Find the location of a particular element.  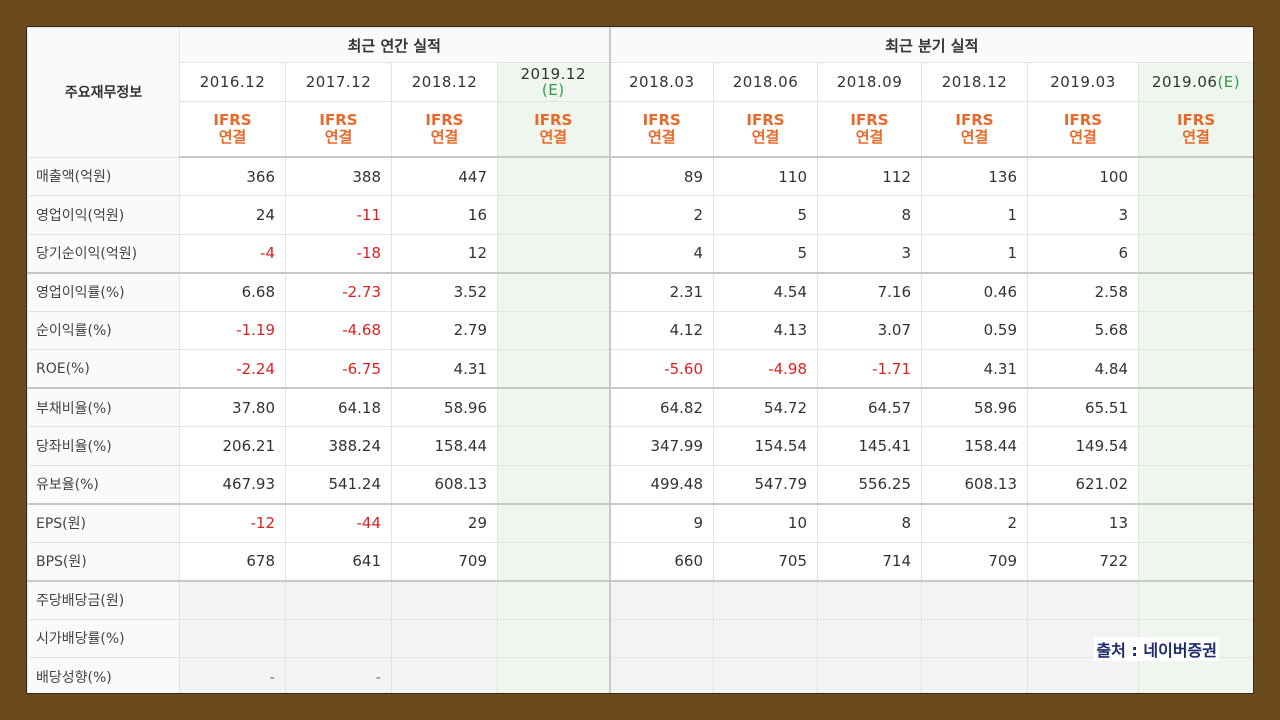

value-cell: 9 is located at coordinates (661, 523).